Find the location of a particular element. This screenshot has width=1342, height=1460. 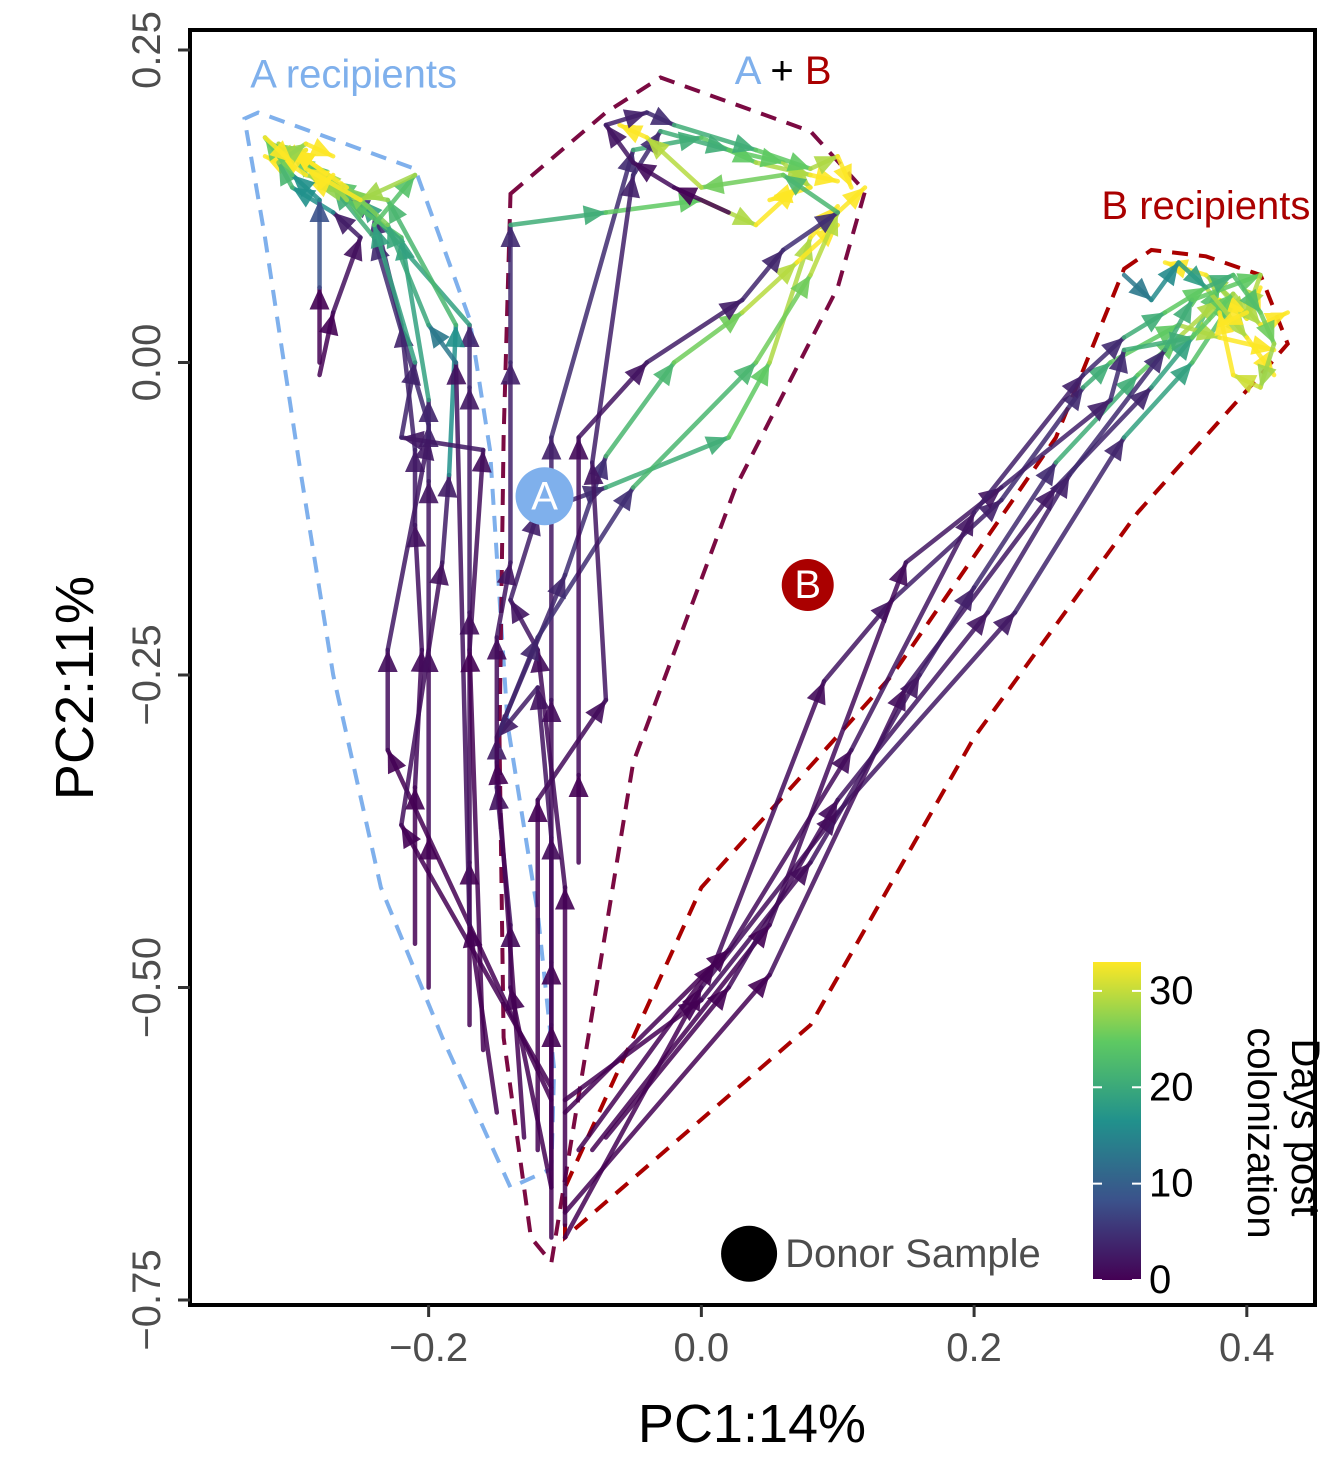

annotation-ab-plus: + is located at coordinates (781, 71).